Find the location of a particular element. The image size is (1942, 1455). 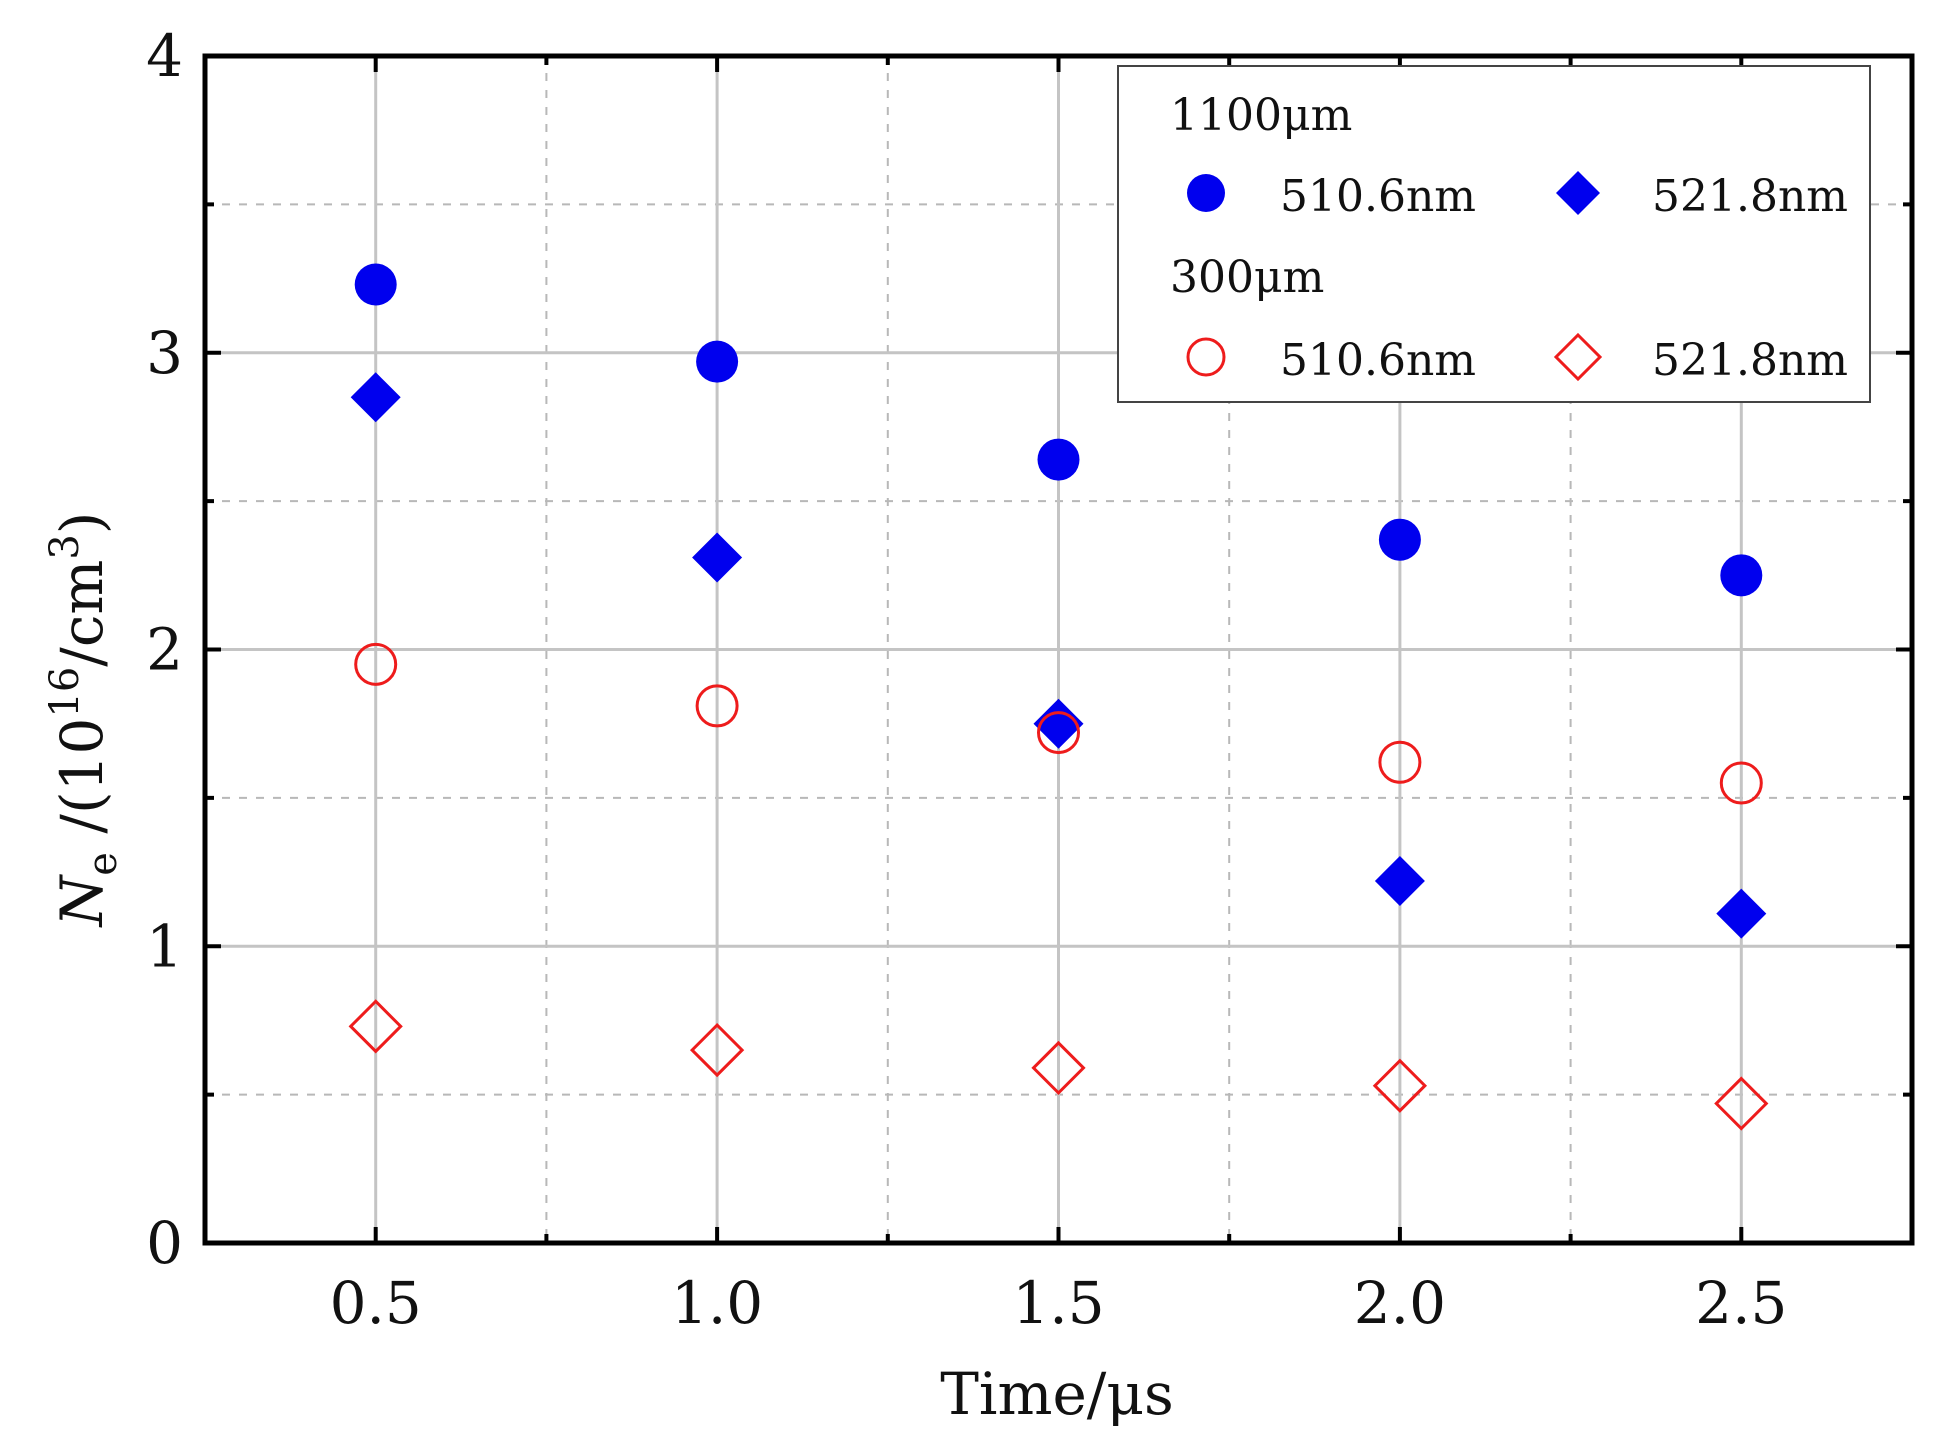

legend-box is located at coordinates (1494, 234).